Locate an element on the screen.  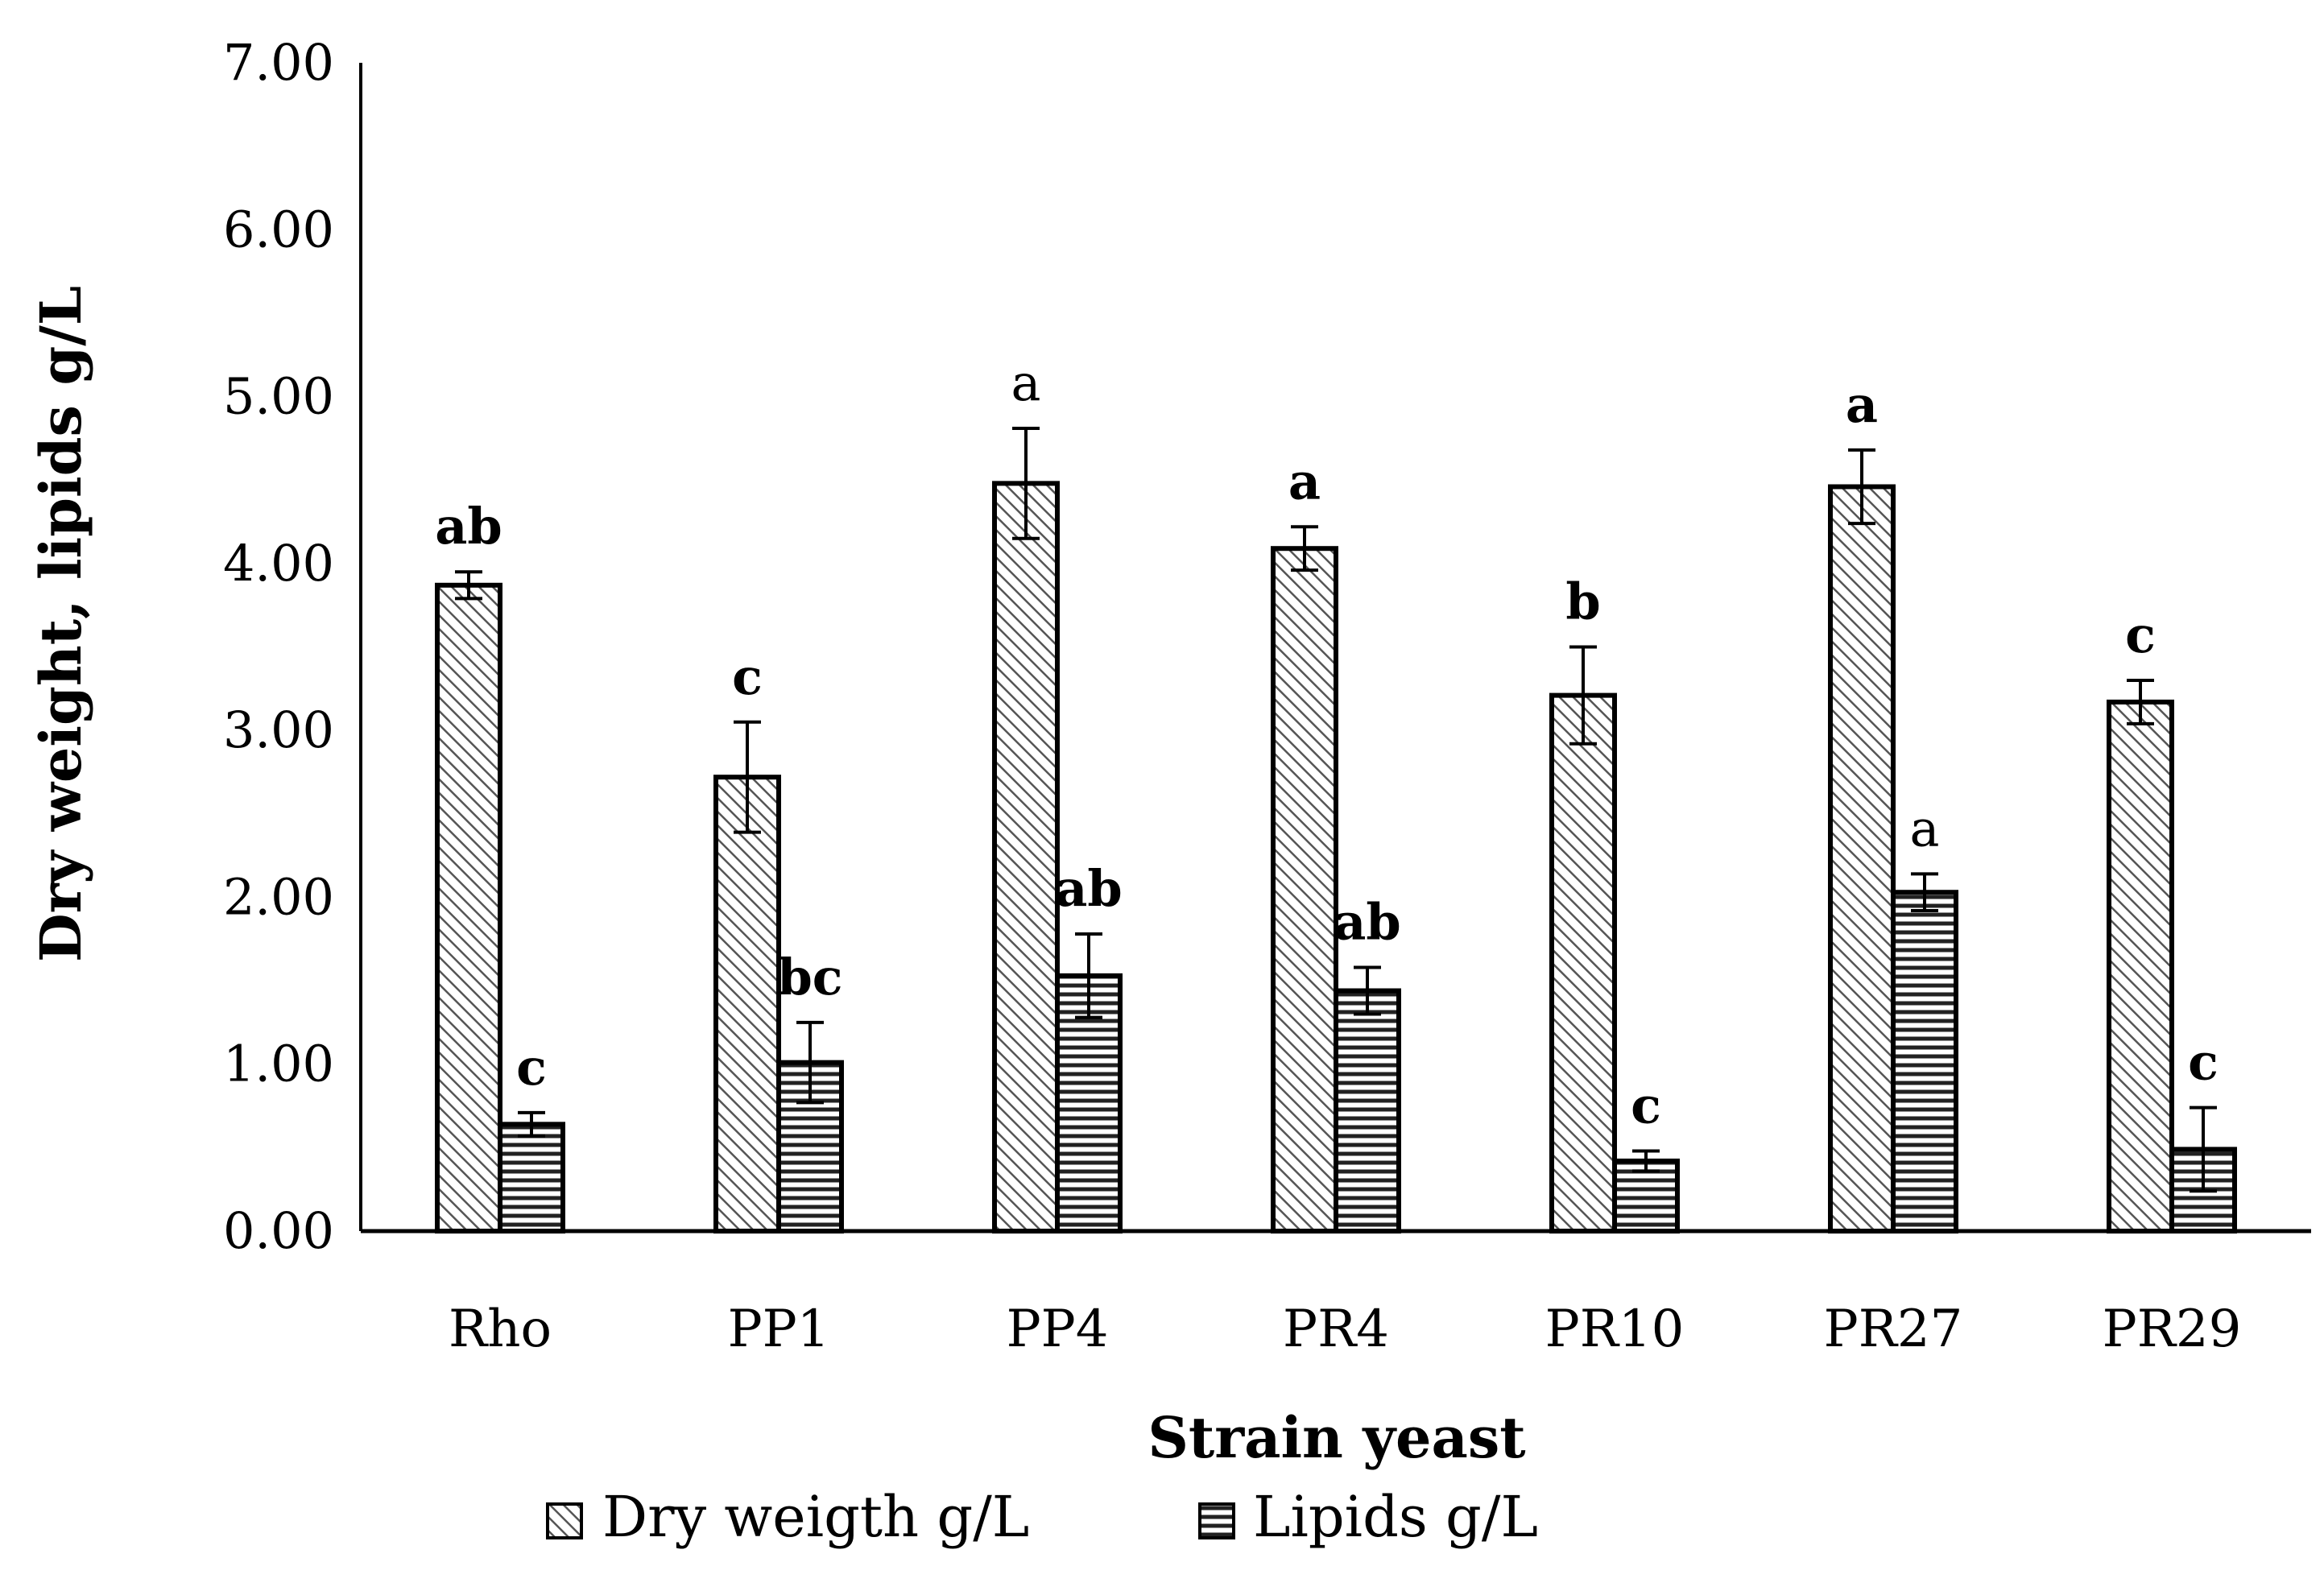
legend: Dry weigth g/L Lipids g/L is located at coordinates (1042, 1517).